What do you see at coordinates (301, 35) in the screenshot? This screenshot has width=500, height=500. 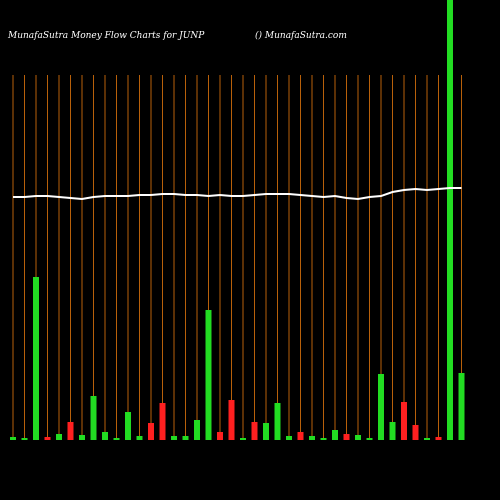 I see `chart-subtitle: () MunafaSutra.com` at bounding box center [301, 35].